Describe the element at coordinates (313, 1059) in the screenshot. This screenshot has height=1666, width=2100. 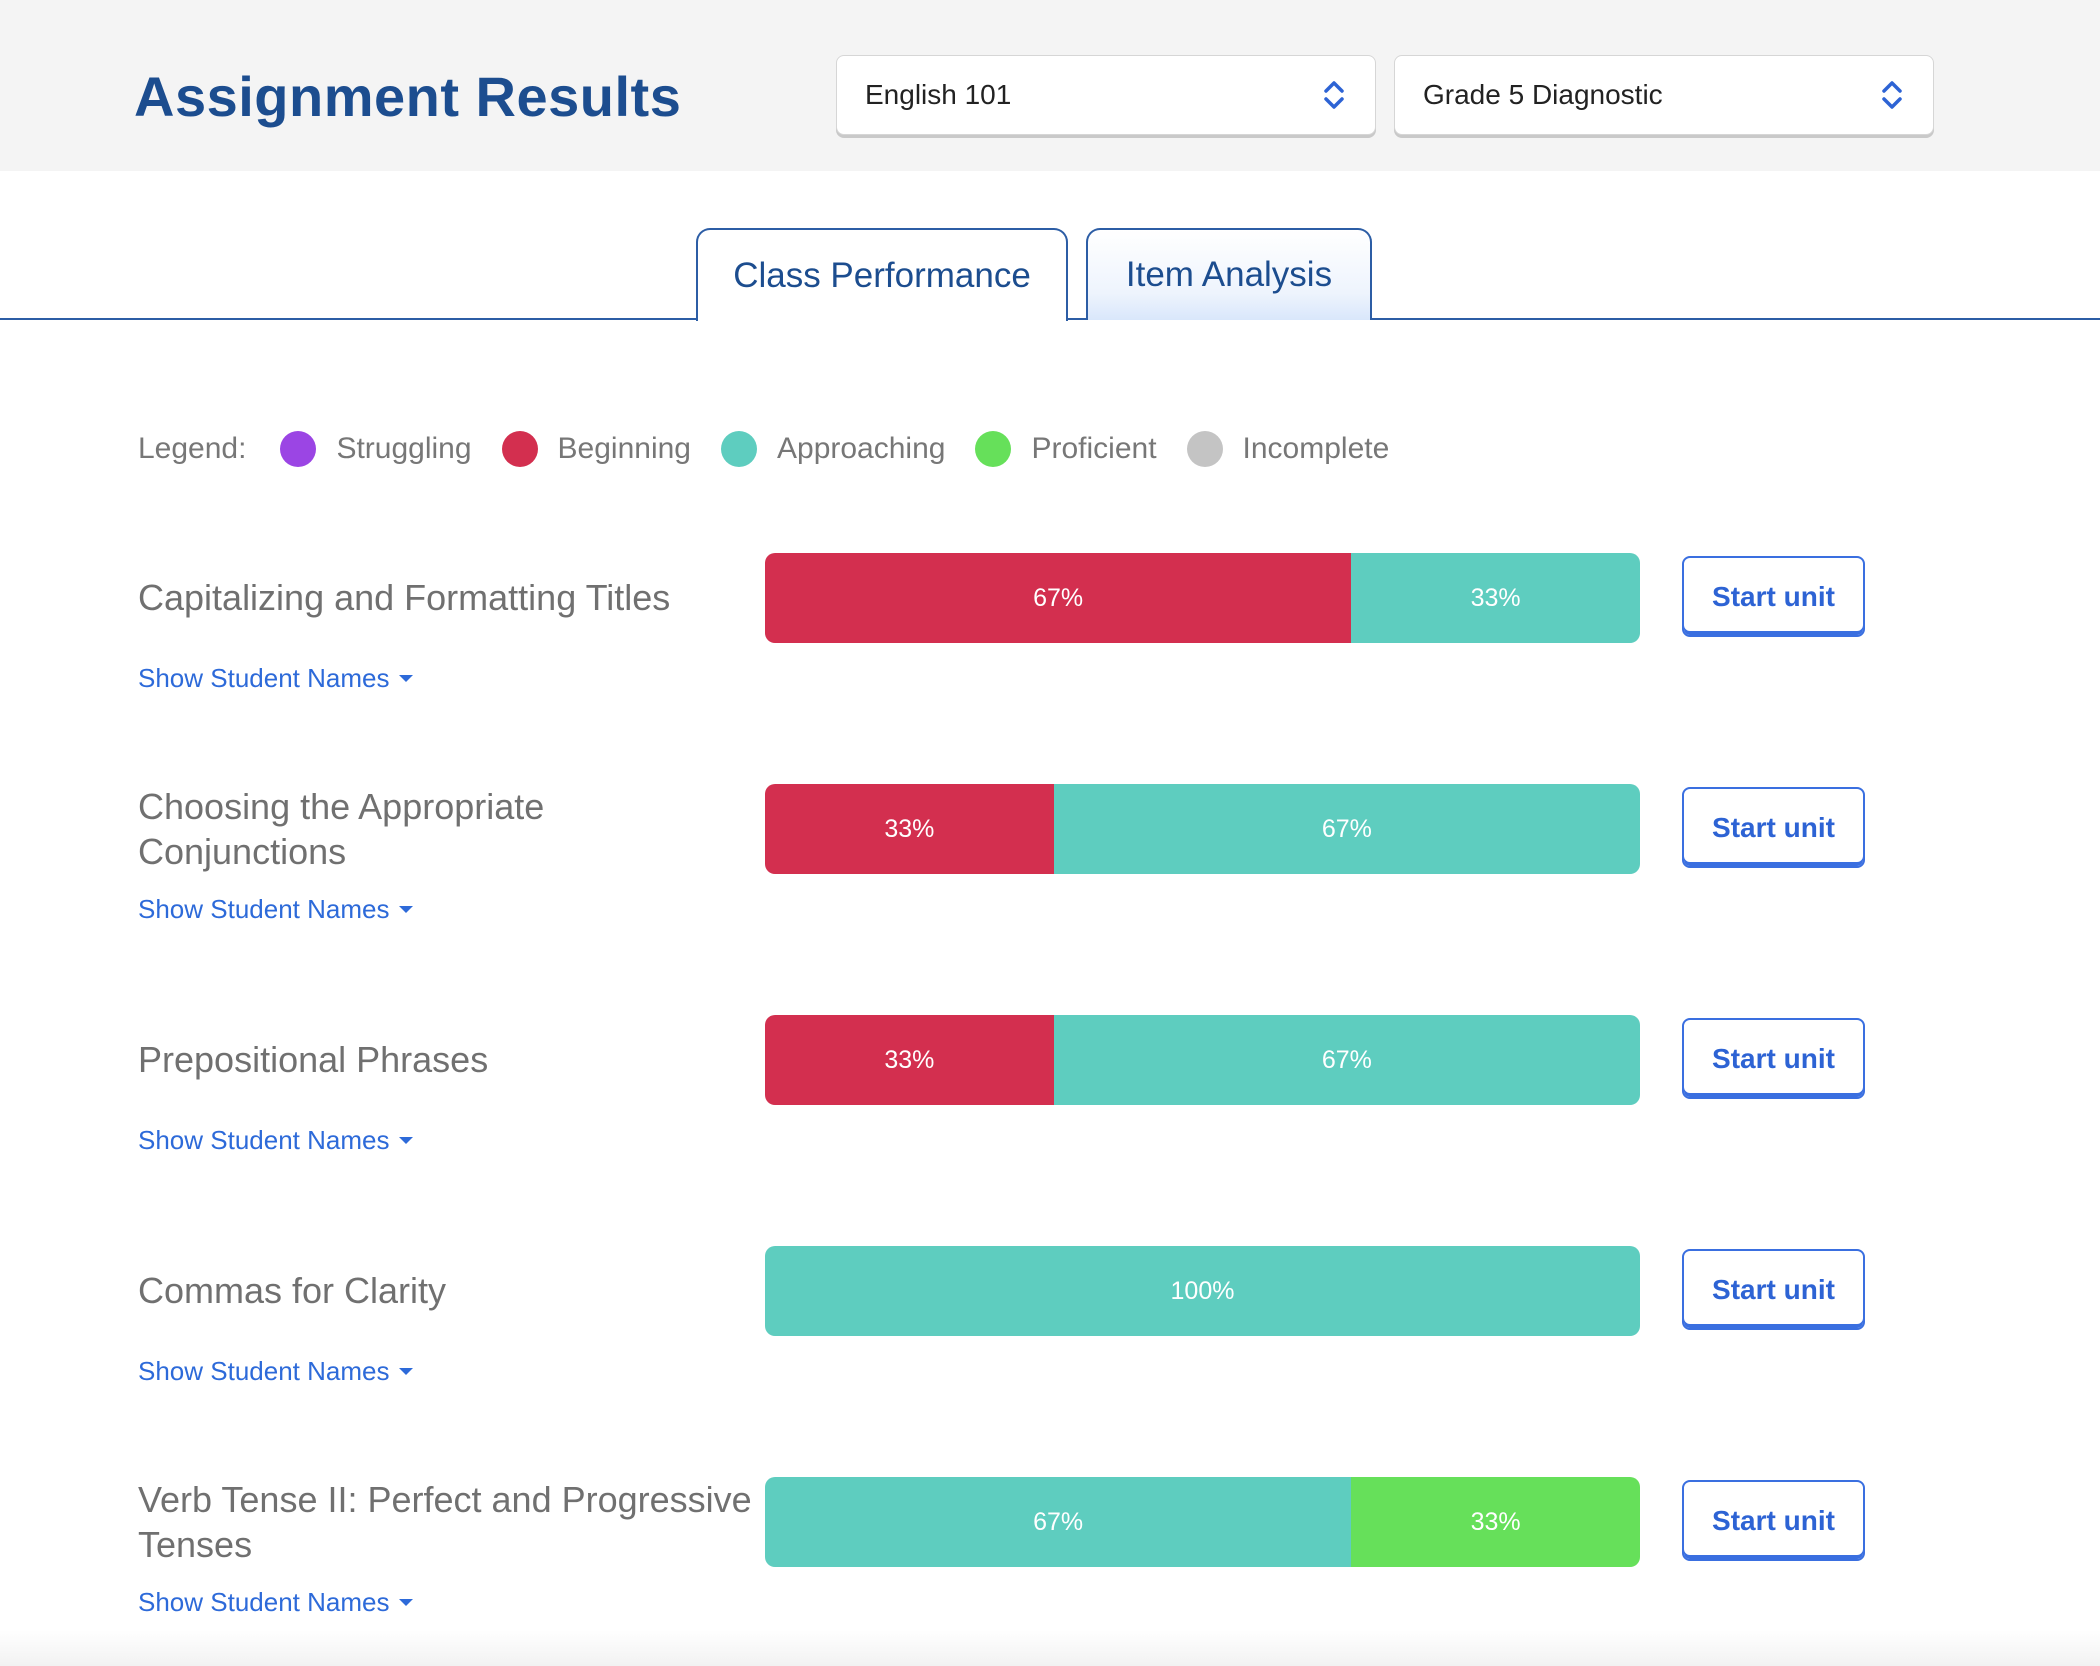
I see `unit-title: Prepositional Phrases` at that location.